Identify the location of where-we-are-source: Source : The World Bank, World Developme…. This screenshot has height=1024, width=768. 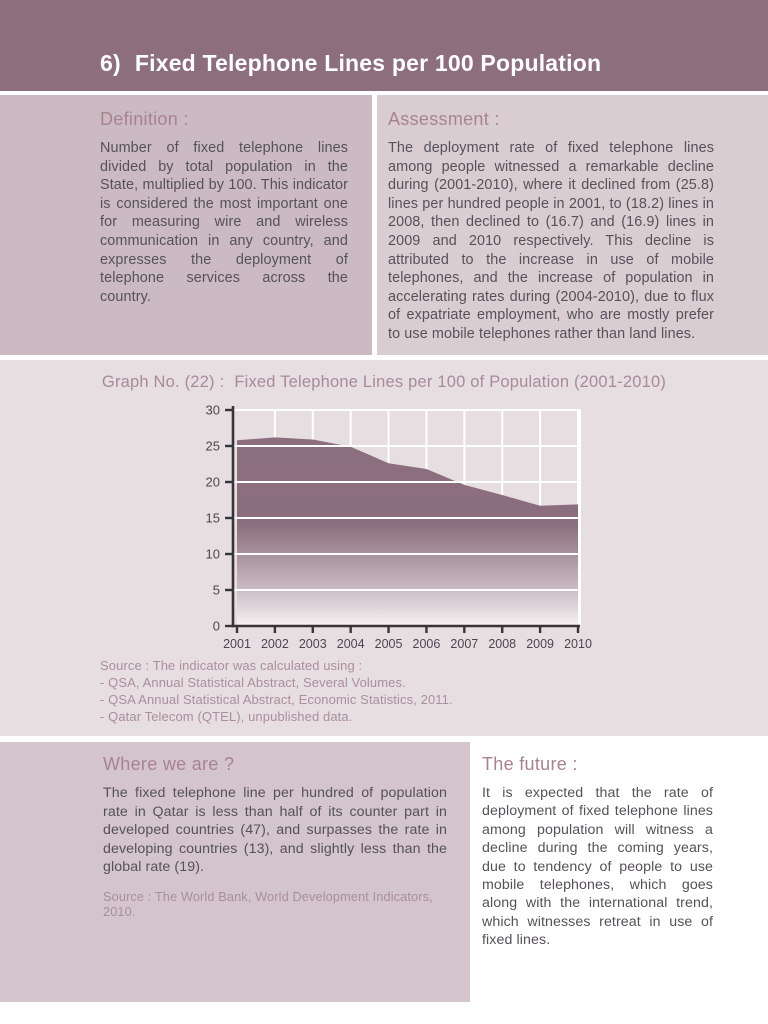
(268, 903).